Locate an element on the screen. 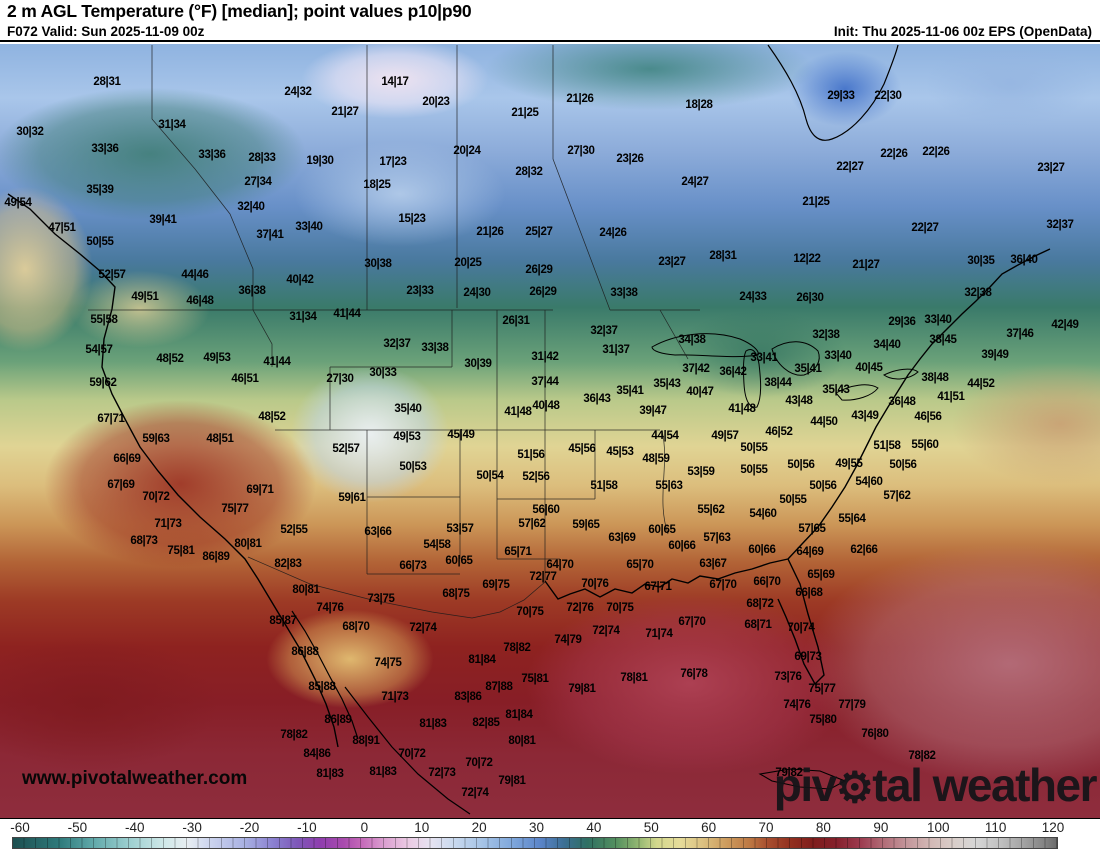 Image resolution: width=1100 pixels, height=850 pixels. point-value: 63|67 is located at coordinates (713, 564).